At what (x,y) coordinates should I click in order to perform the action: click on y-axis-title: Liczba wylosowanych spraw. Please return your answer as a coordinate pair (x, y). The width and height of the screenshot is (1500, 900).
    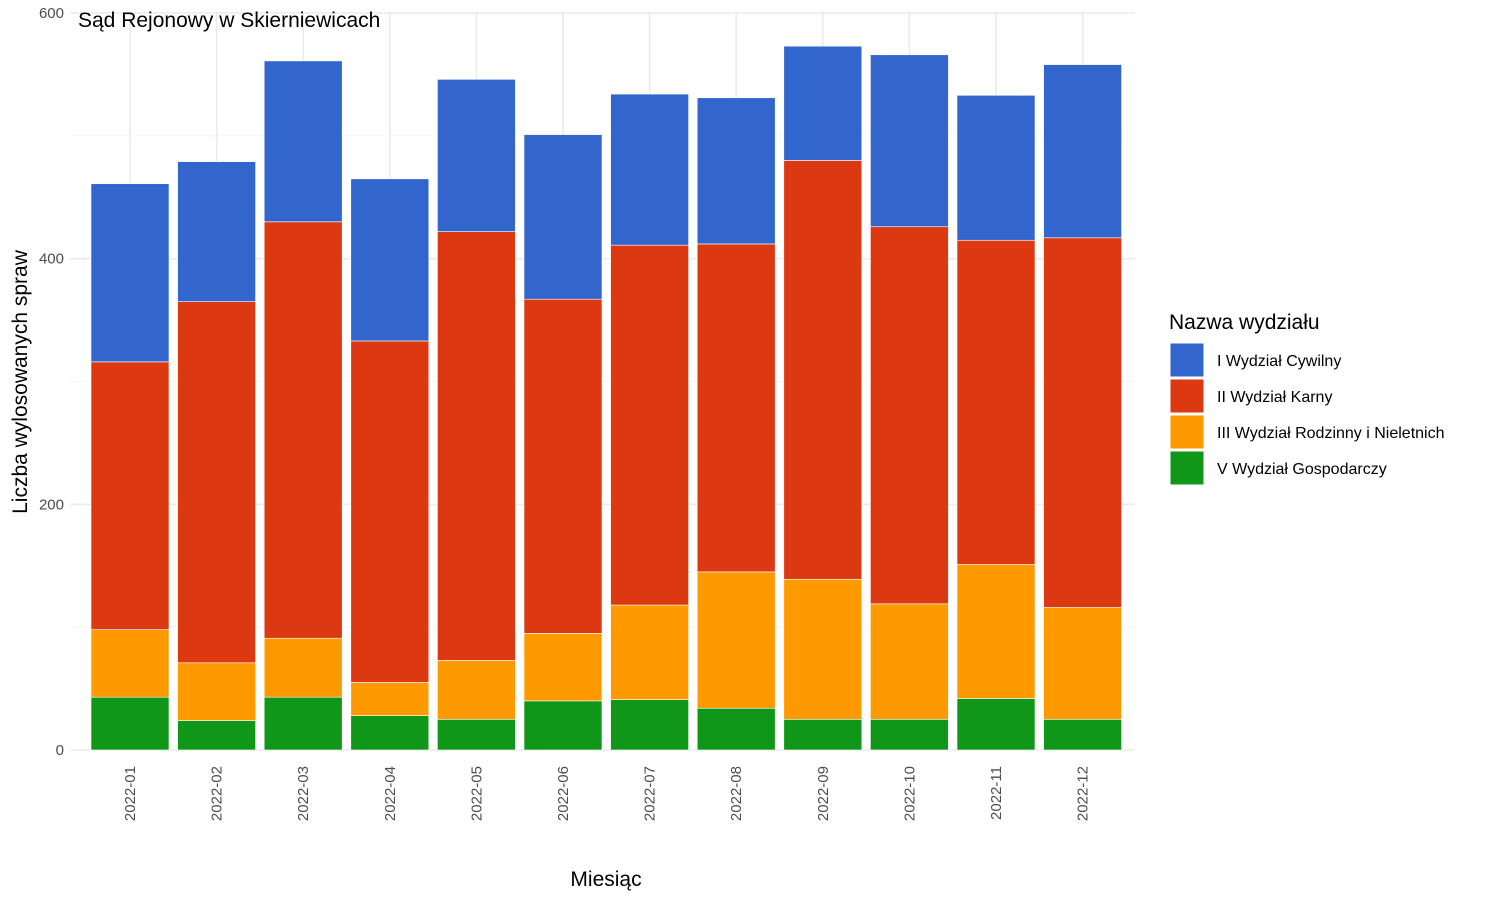
    Looking at the image, I should click on (20, 381).